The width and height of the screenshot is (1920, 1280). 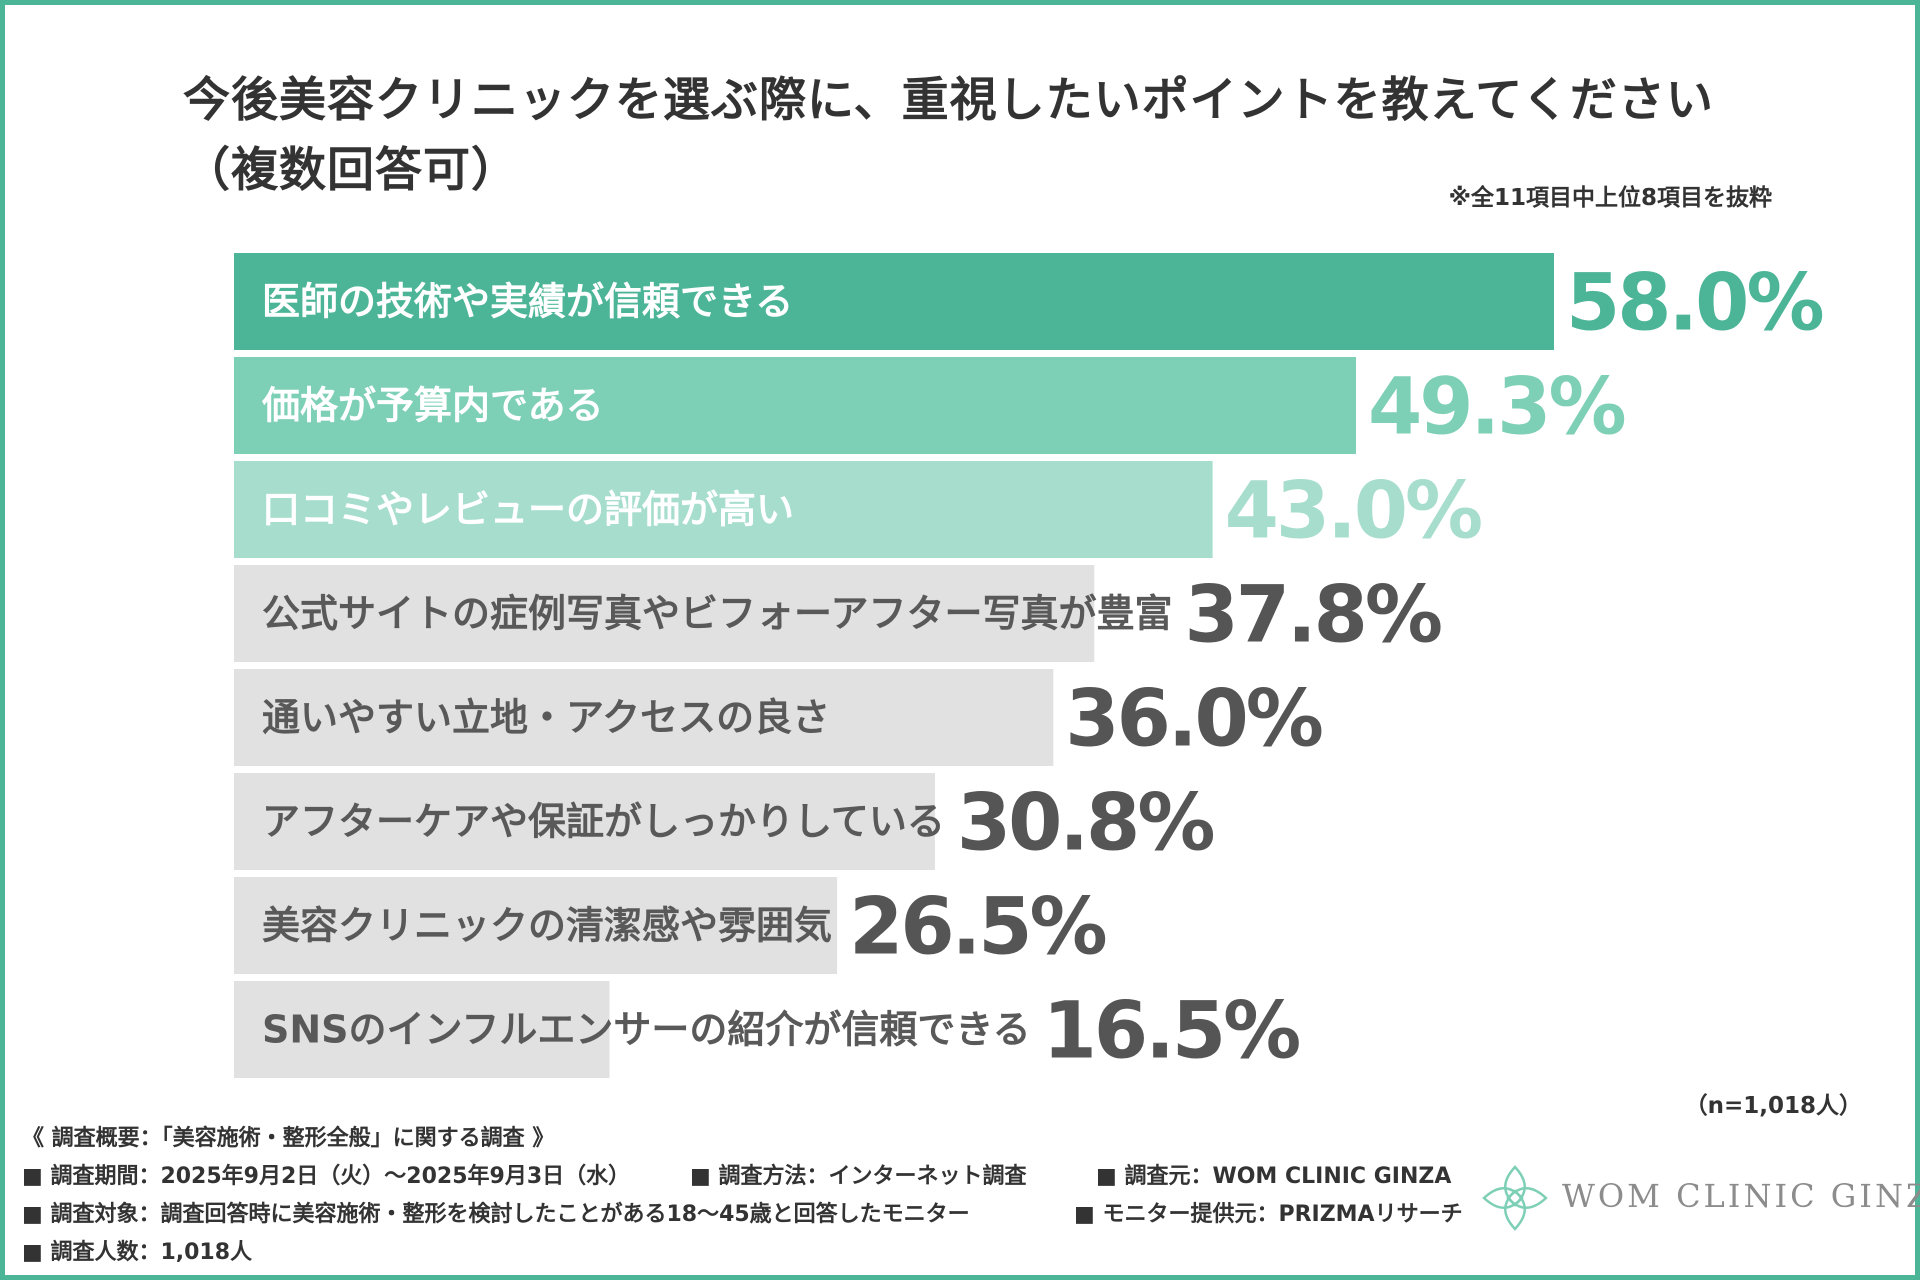 What do you see at coordinates (1312, 616) in the screenshot?
I see `bar-value-4: 37.8%` at bounding box center [1312, 616].